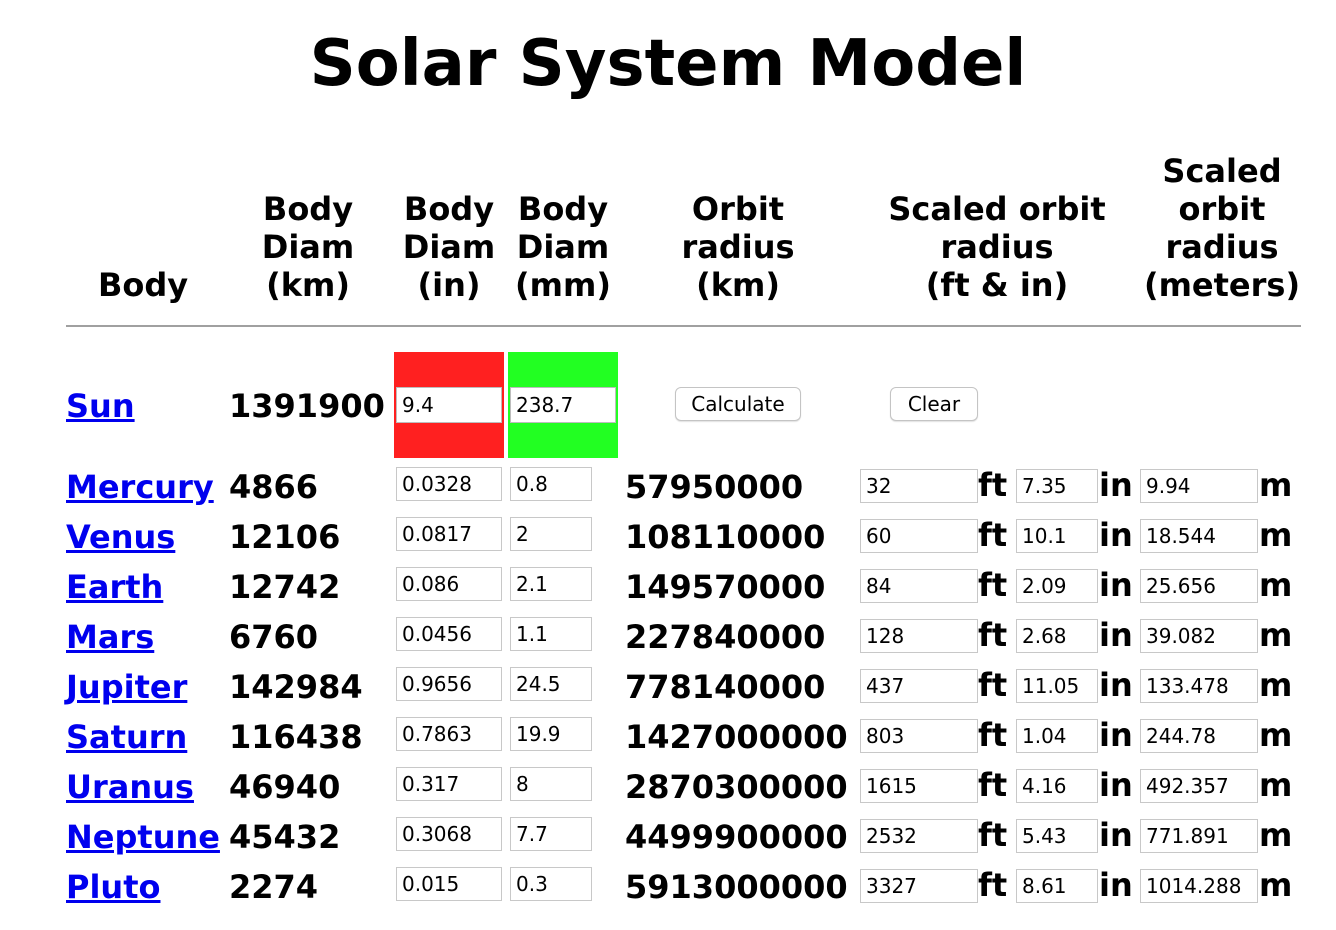 This screenshot has height=930, width=1336. Describe the element at coordinates (100, 406) in the screenshot. I see `planet-link-sun: Sun` at that location.